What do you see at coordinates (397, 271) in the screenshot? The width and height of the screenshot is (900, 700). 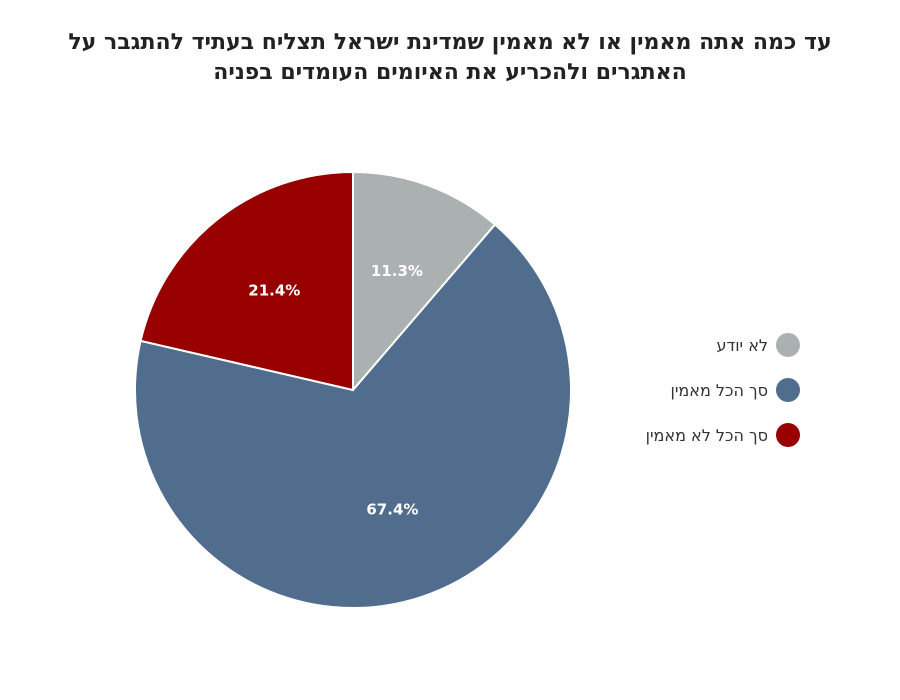 I see `slice-value-label: 11.3%` at bounding box center [397, 271].